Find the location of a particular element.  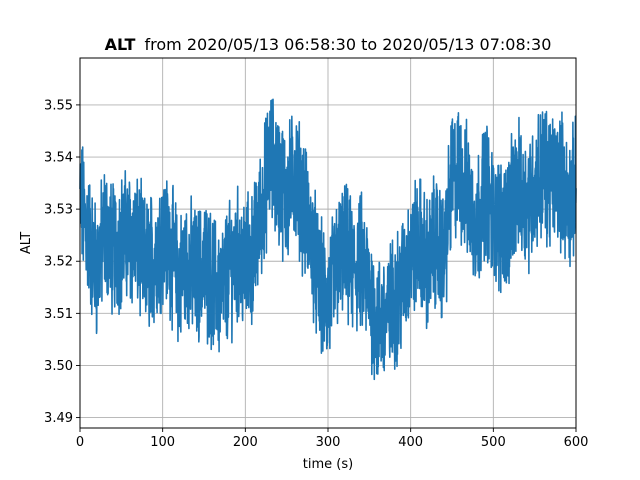

y-tick-label: 3.51 is located at coordinates (58, 314).